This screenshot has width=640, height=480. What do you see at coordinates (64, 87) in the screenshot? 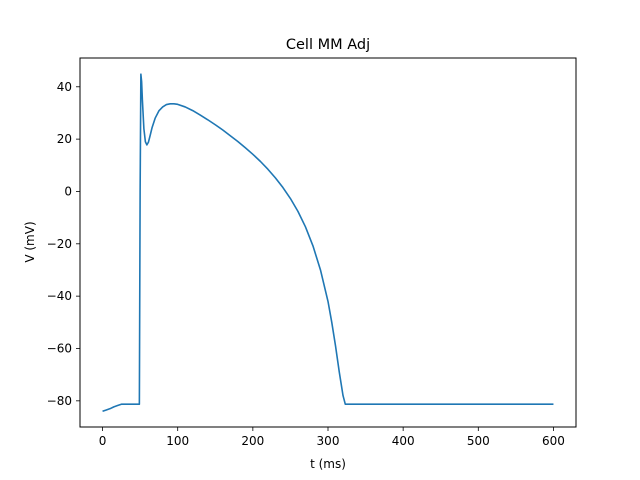
I see `y-tick-label: 40` at bounding box center [64, 87].